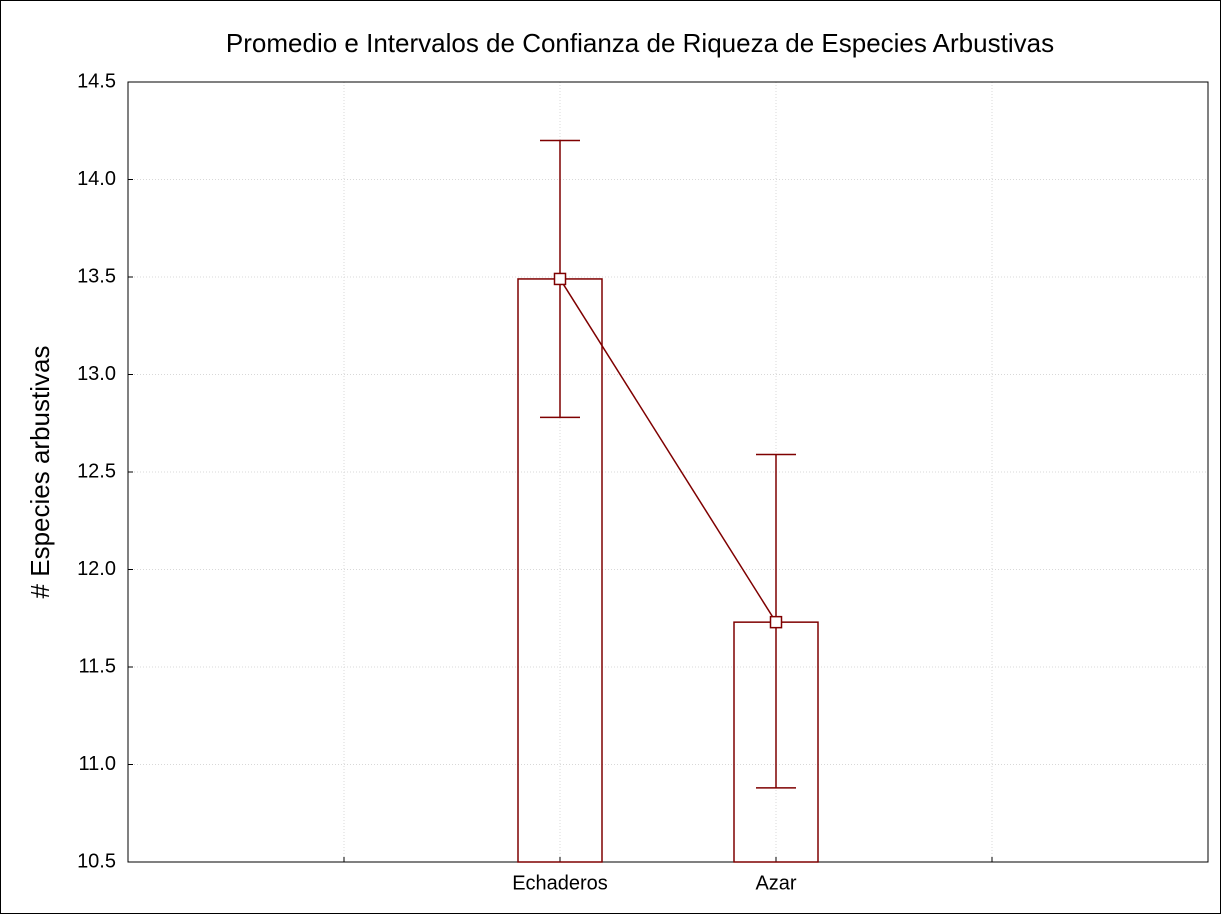  I want to click on y-tick-label: 13.5, so click(96, 276).